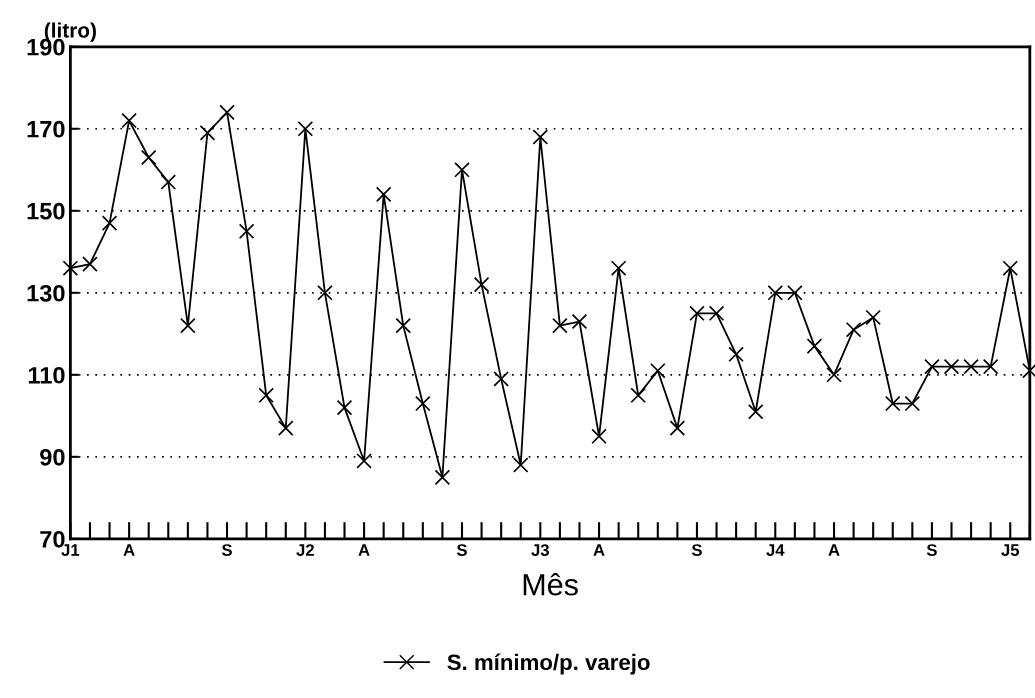 Image resolution: width=1035 pixels, height=698 pixels. Describe the element at coordinates (548, 664) in the screenshot. I see `legend-label: S. mínimo/p. varejo` at that location.